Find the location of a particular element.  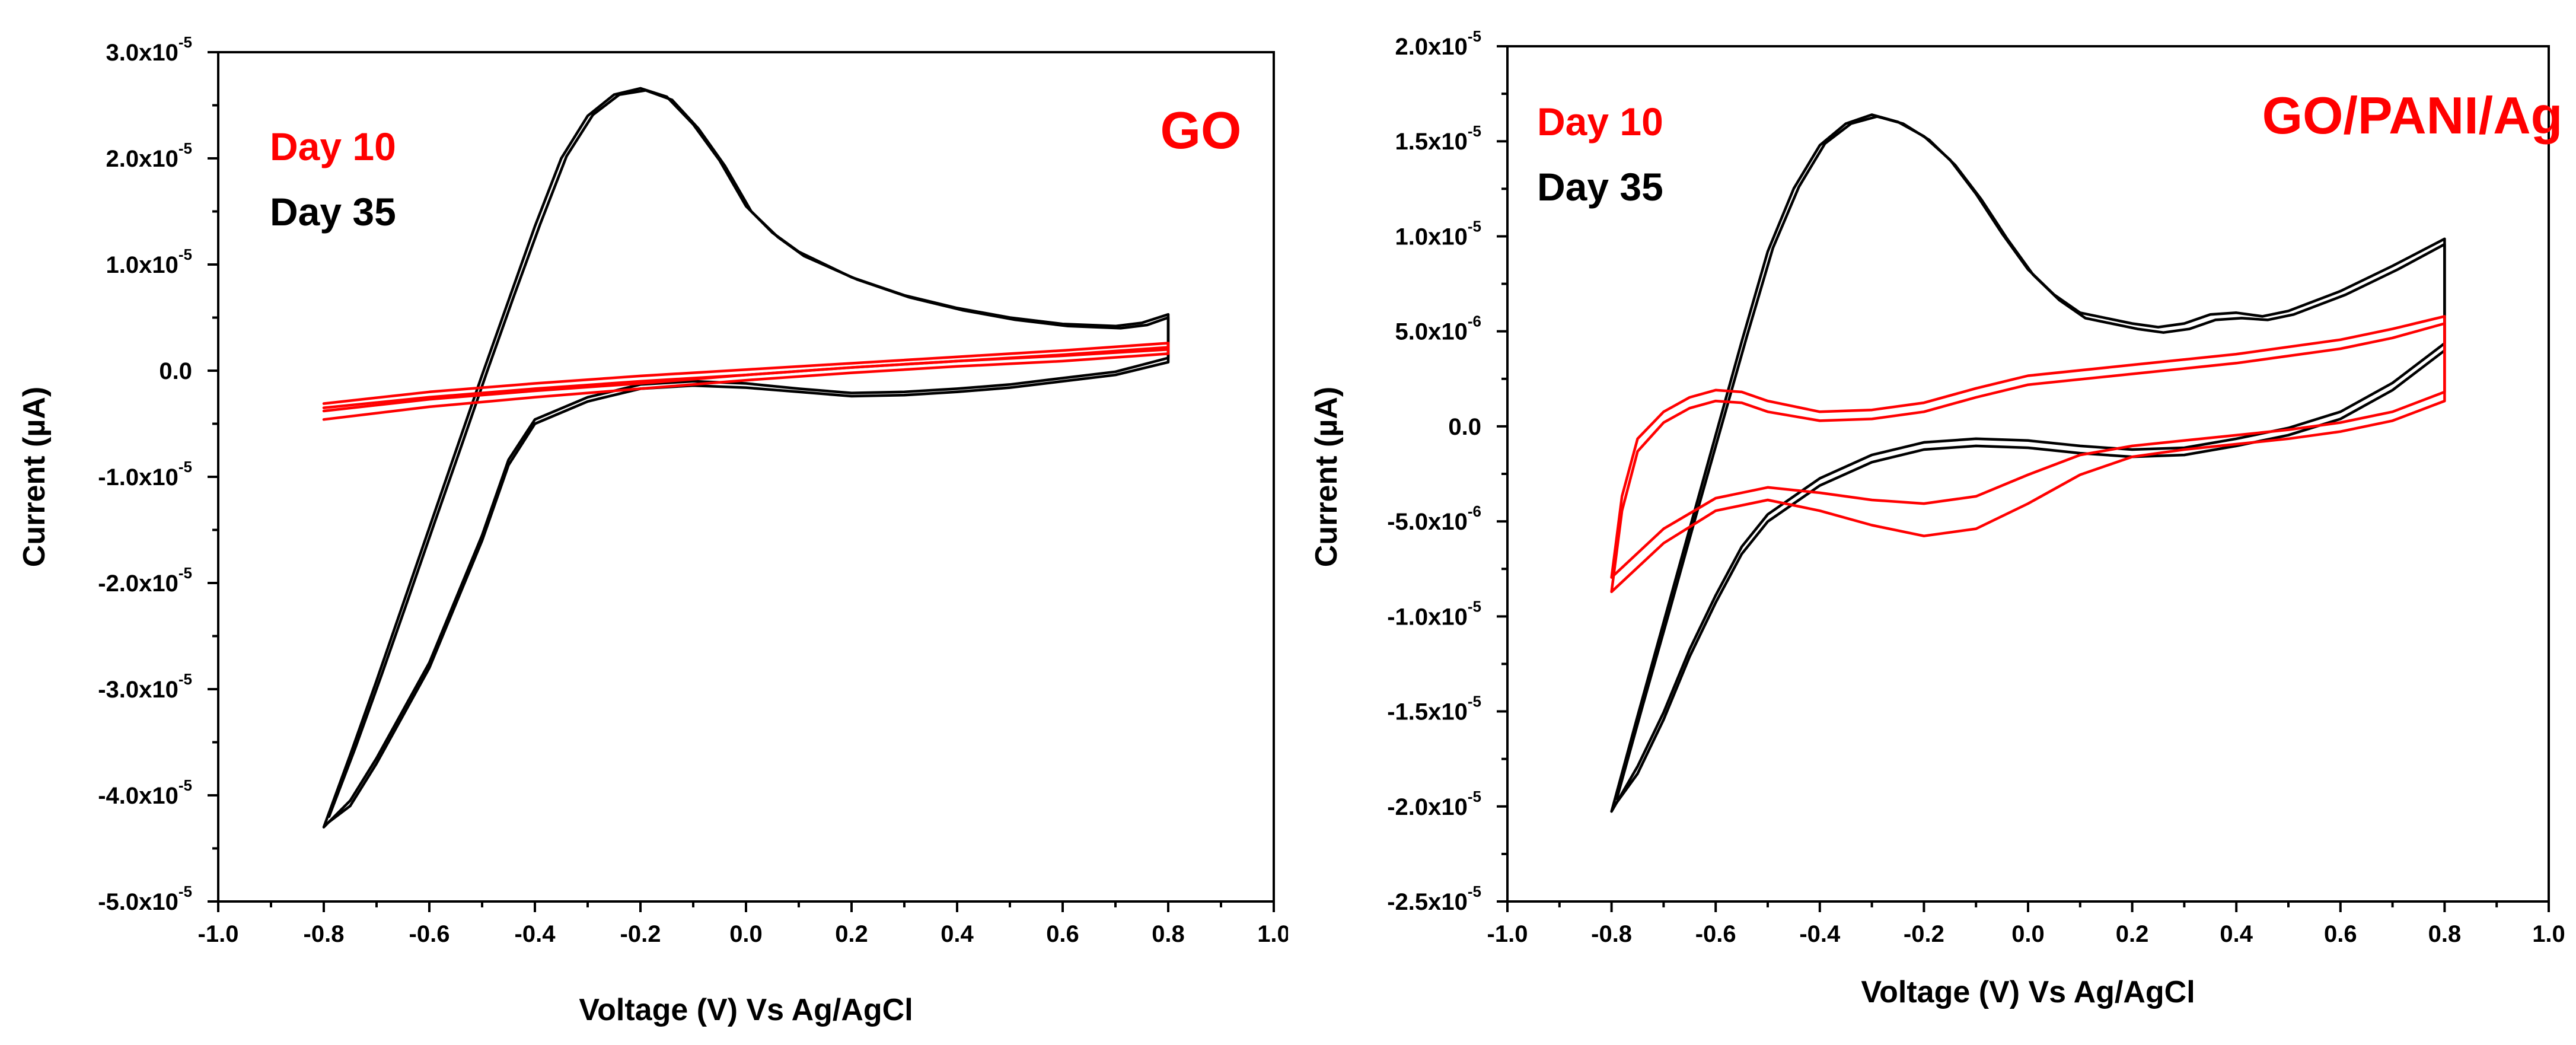

chart-0-x-tick-label: 0.0 is located at coordinates (746, 934).